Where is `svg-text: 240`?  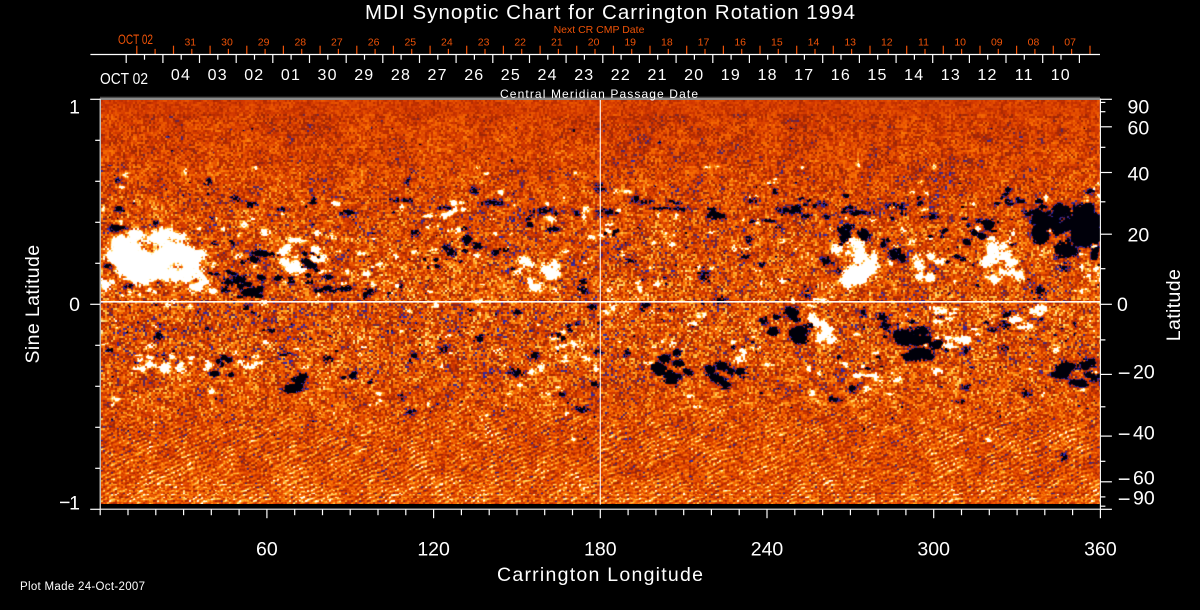 svg-text: 240 is located at coordinates (767, 550).